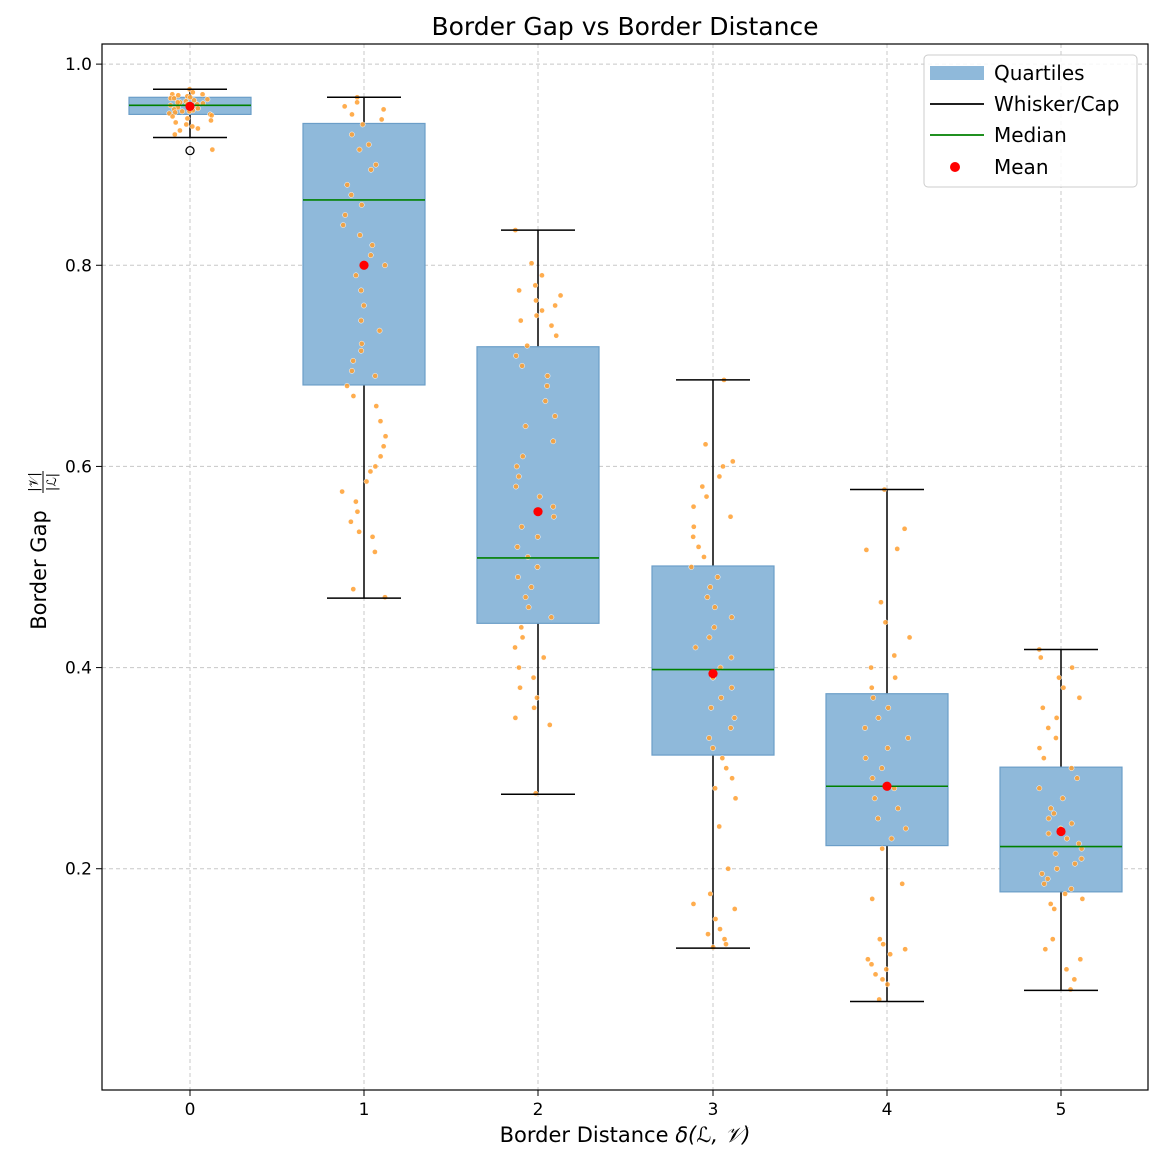 The height and width of the screenshot is (1163, 1163). I want to click on y-tick-label: 0.6, so click(78, 467).